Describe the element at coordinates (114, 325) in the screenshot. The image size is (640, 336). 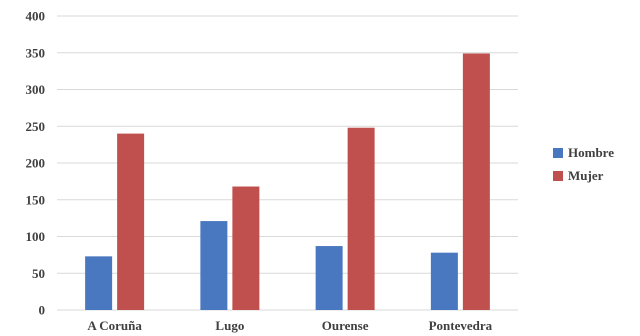
I see `x-category-label: A Coruña` at that location.